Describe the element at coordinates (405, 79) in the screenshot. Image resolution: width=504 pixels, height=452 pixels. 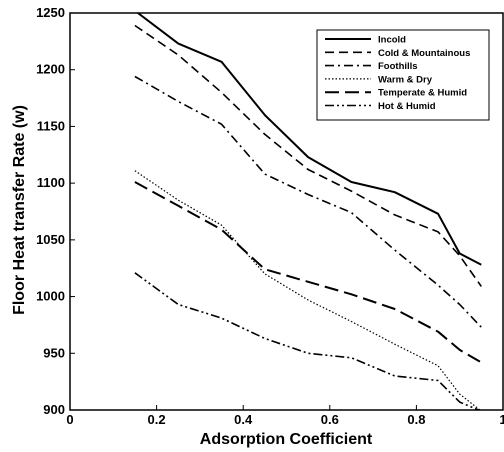
I see `legend-label: Warm & Dry` at that location.